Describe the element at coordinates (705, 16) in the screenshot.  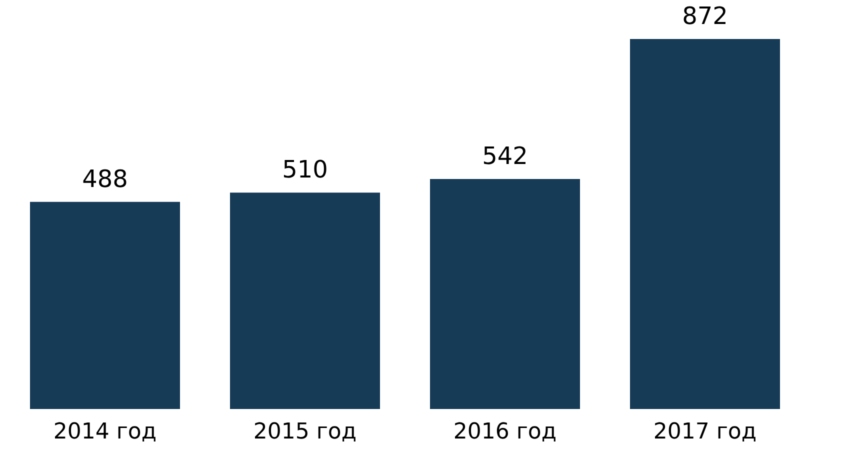
I see `data-label: 872` at that location.